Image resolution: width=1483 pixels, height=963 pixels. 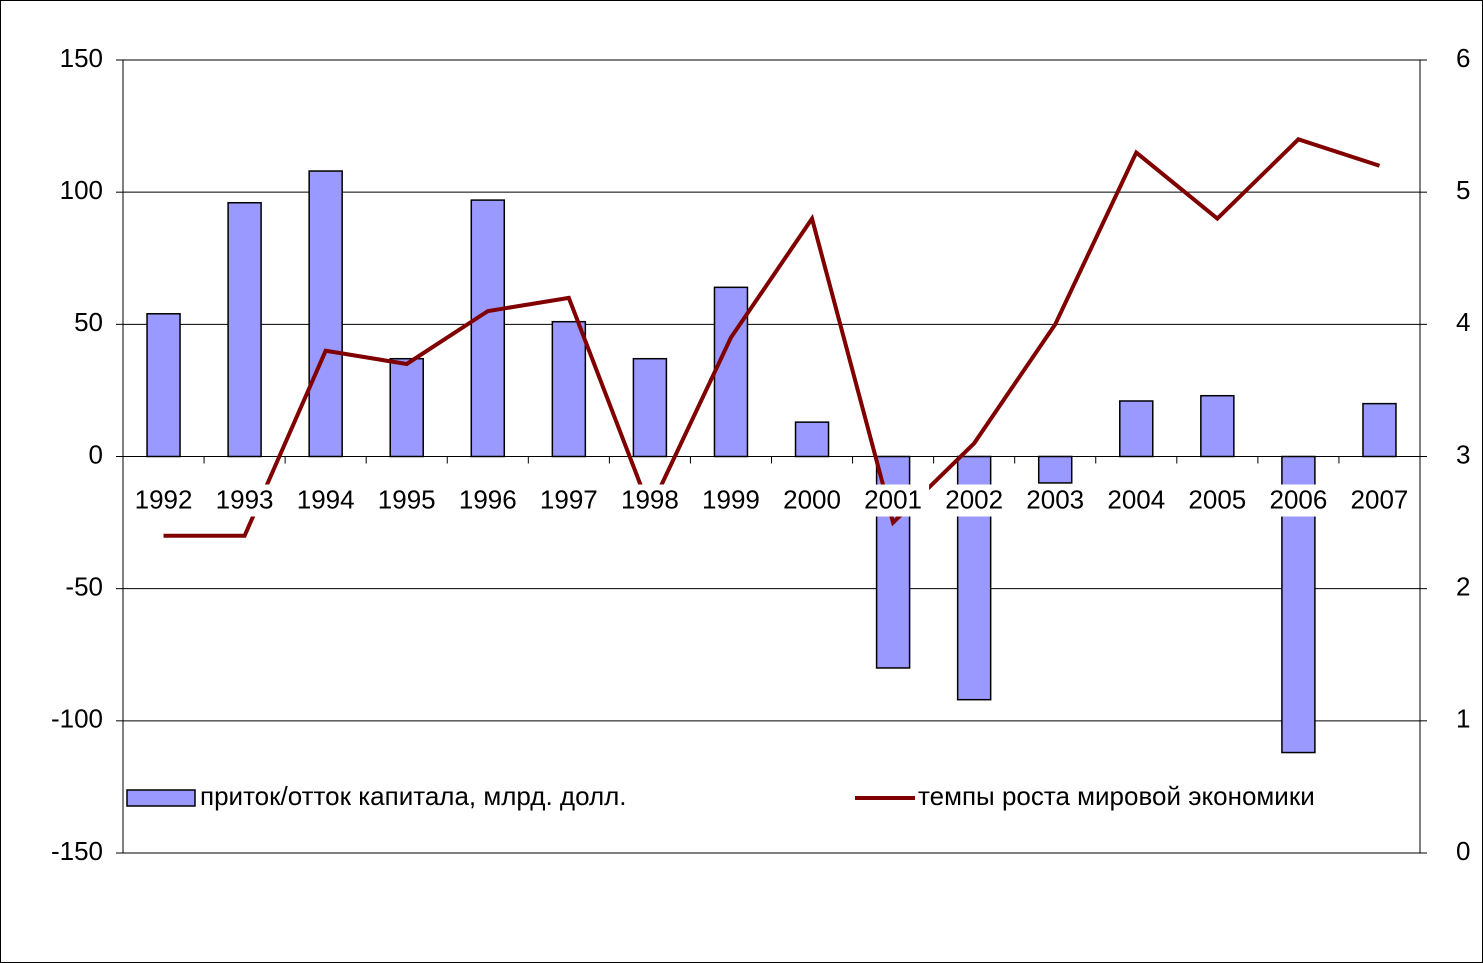 I want to click on y-tick-label: -150, so click(x=77, y=851).